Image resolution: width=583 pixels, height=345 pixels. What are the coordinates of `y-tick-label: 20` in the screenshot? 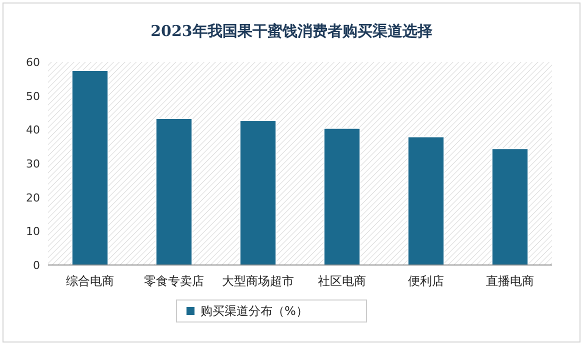 It's located at (33, 197).